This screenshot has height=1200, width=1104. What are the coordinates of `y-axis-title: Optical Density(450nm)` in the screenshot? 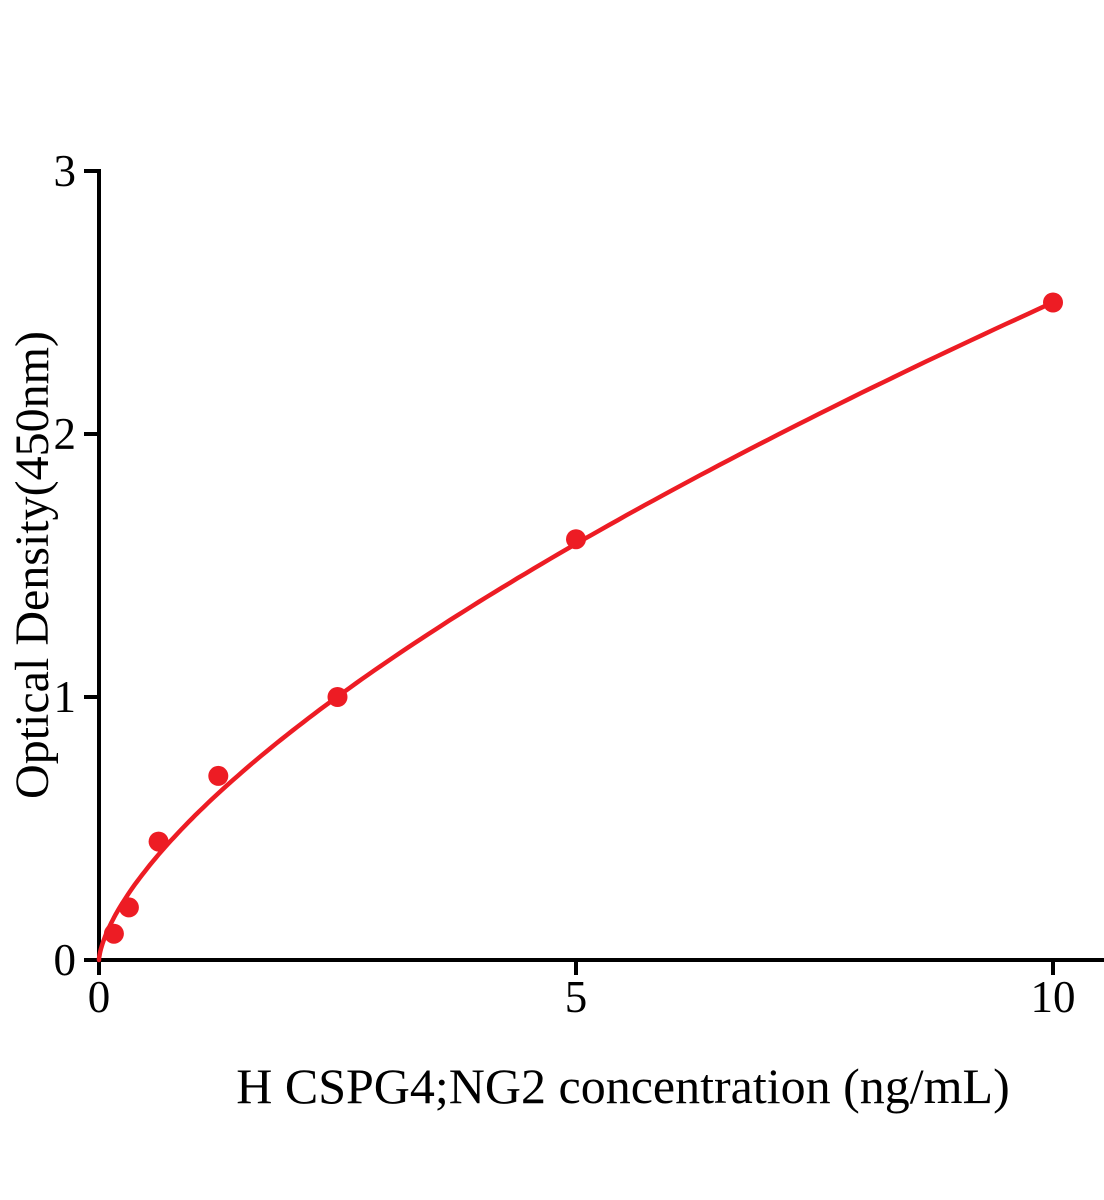 It's located at (32, 565).